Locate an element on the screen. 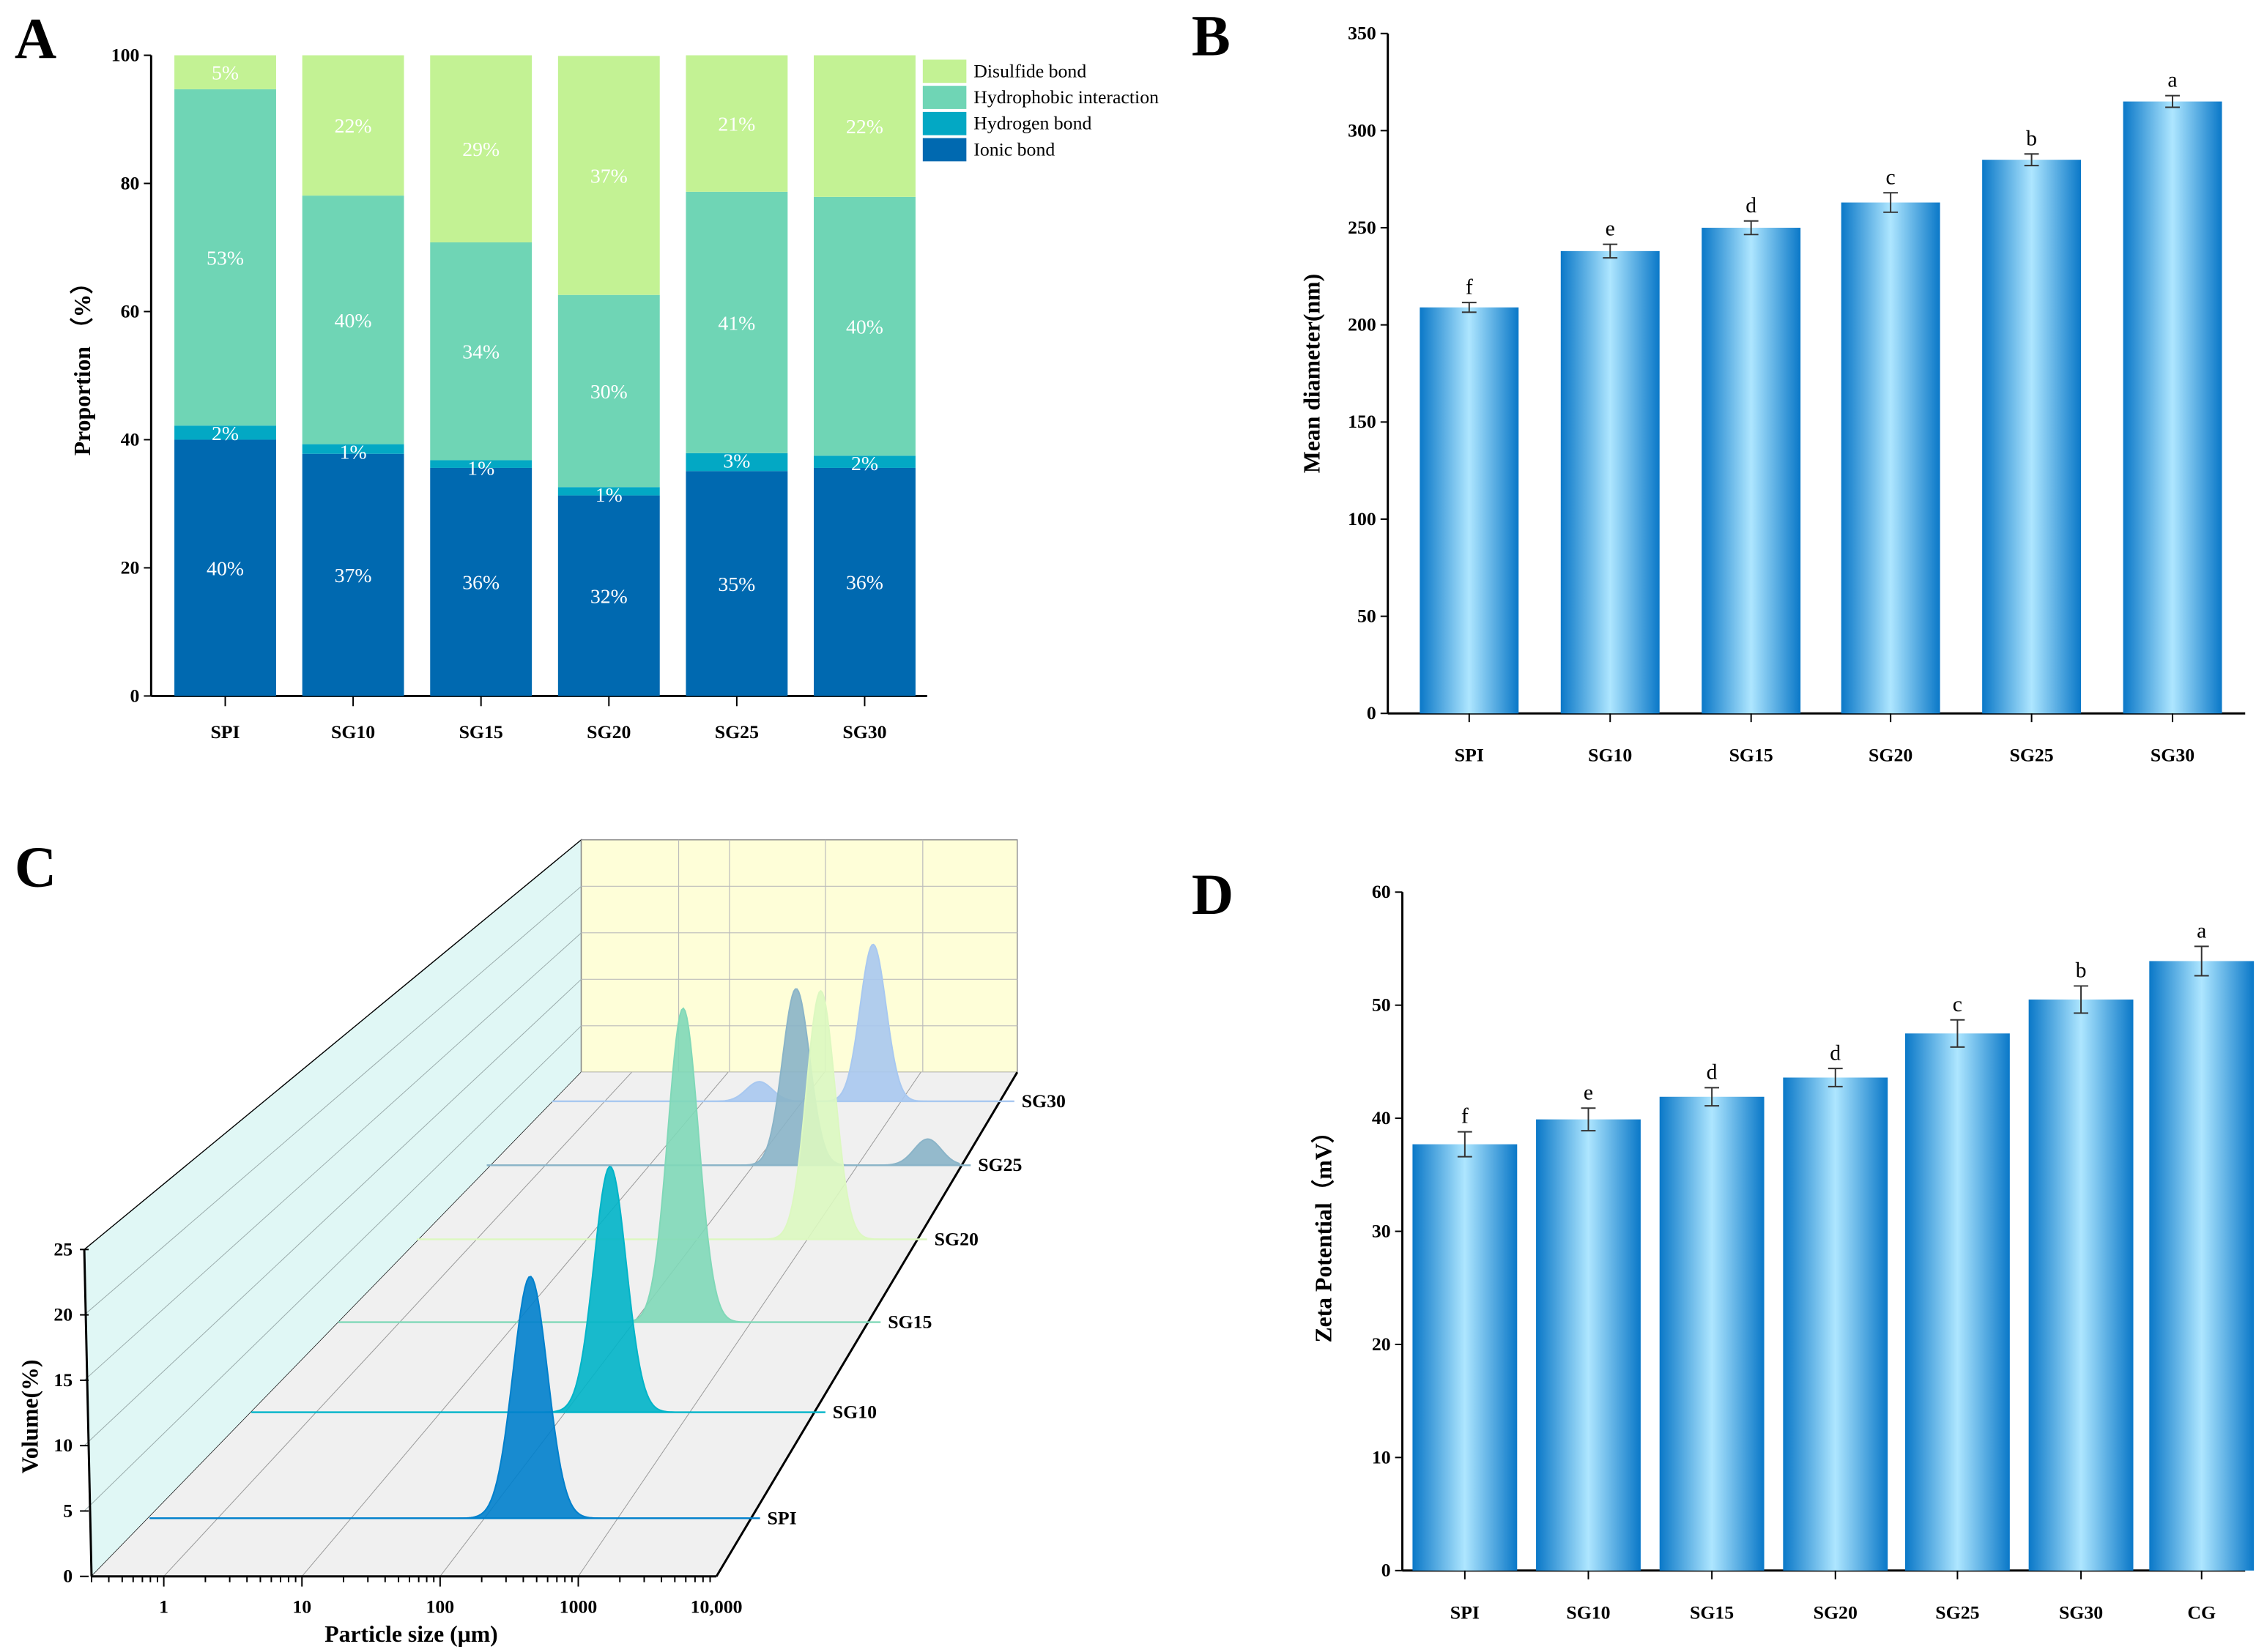 This screenshot has height=1652, width=2267. panel-label: C is located at coordinates (35, 867).